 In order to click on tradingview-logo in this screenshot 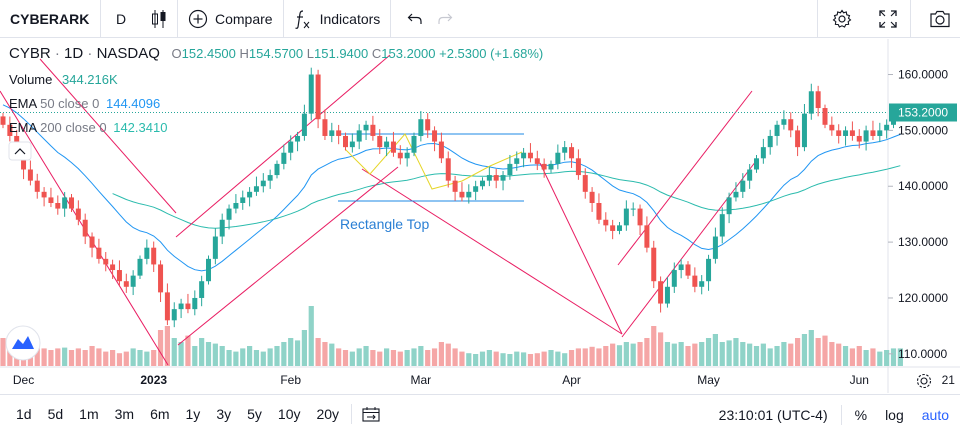, I will do `click(23, 343)`.